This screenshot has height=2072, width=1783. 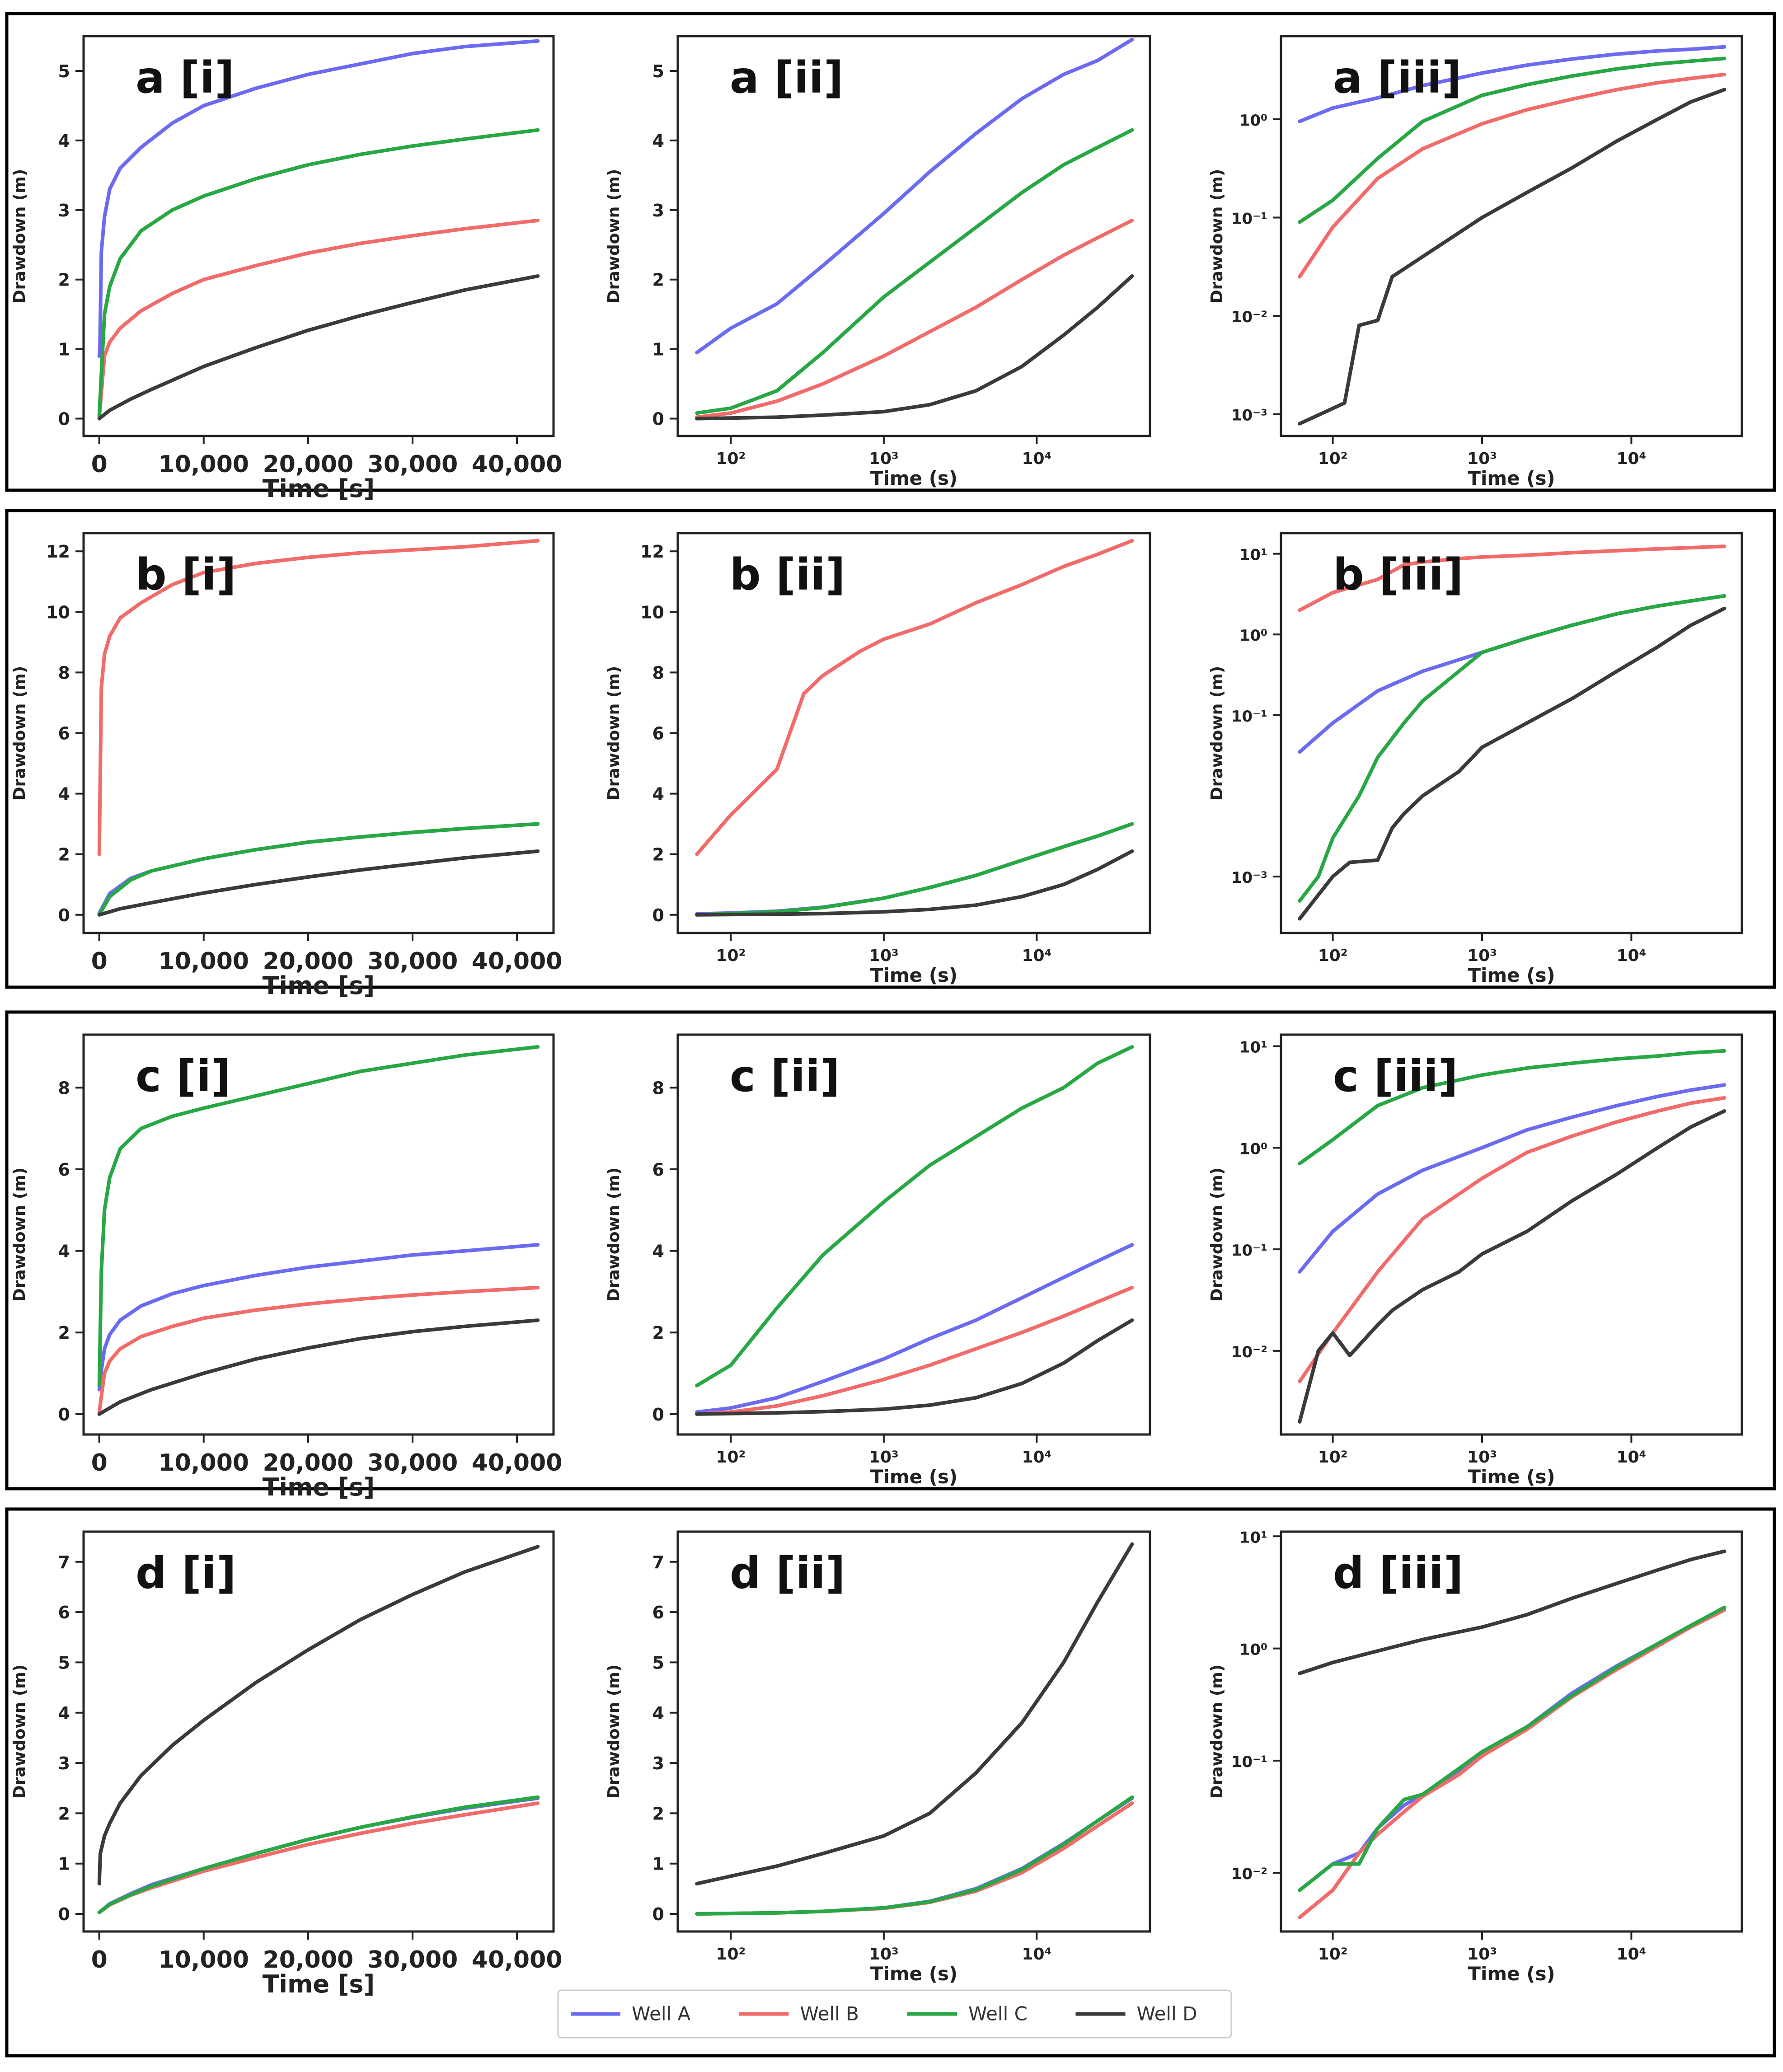 What do you see at coordinates (658, 71) in the screenshot?
I see `y-tick-label: 5` at bounding box center [658, 71].